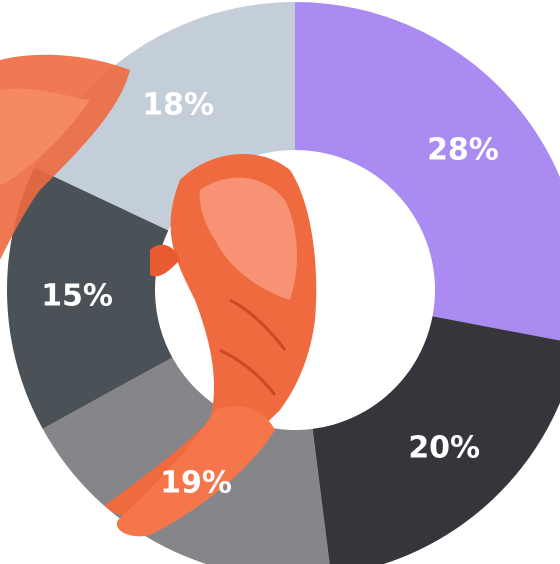 The height and width of the screenshot is (564, 560). Describe the element at coordinates (196, 483) in the screenshot. I see `segment-label: 19%` at that location.